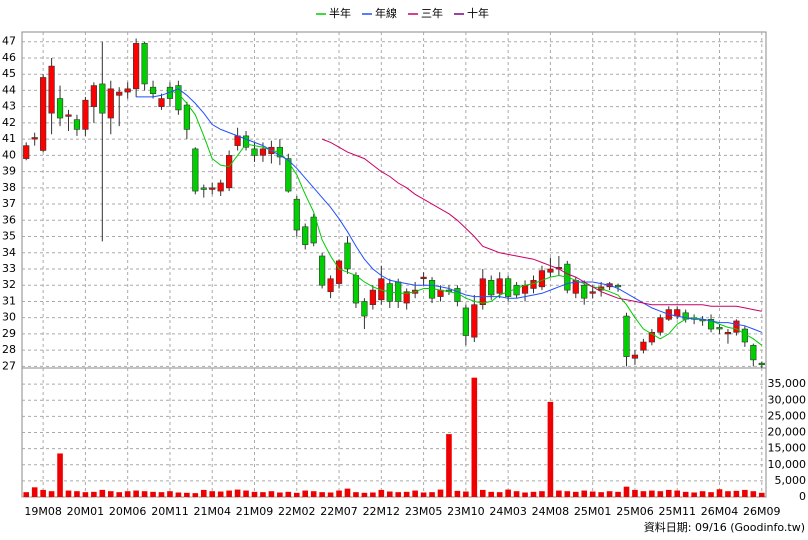 Image resolution: width=808 pixels, height=540 pixels. I want to click on x-tick-label: 25M11, so click(677, 511).